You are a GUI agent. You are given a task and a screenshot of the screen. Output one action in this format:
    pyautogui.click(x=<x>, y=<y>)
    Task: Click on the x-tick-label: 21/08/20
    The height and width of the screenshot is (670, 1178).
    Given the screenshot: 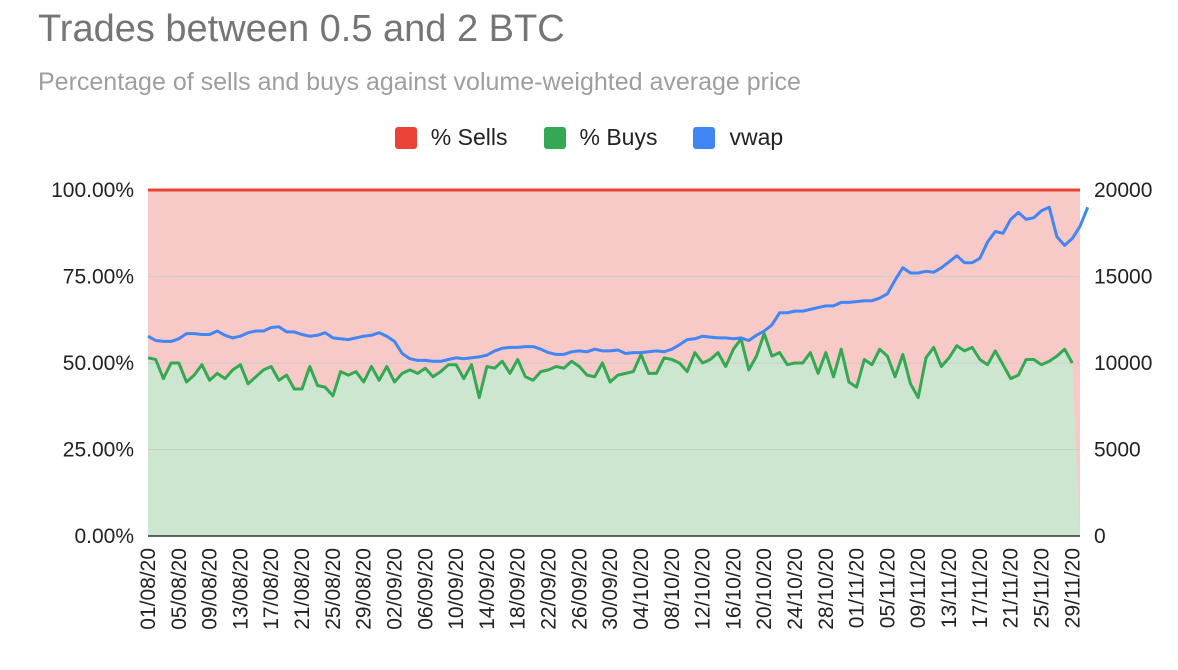 What is the action you would take?
    pyautogui.click(x=302, y=589)
    